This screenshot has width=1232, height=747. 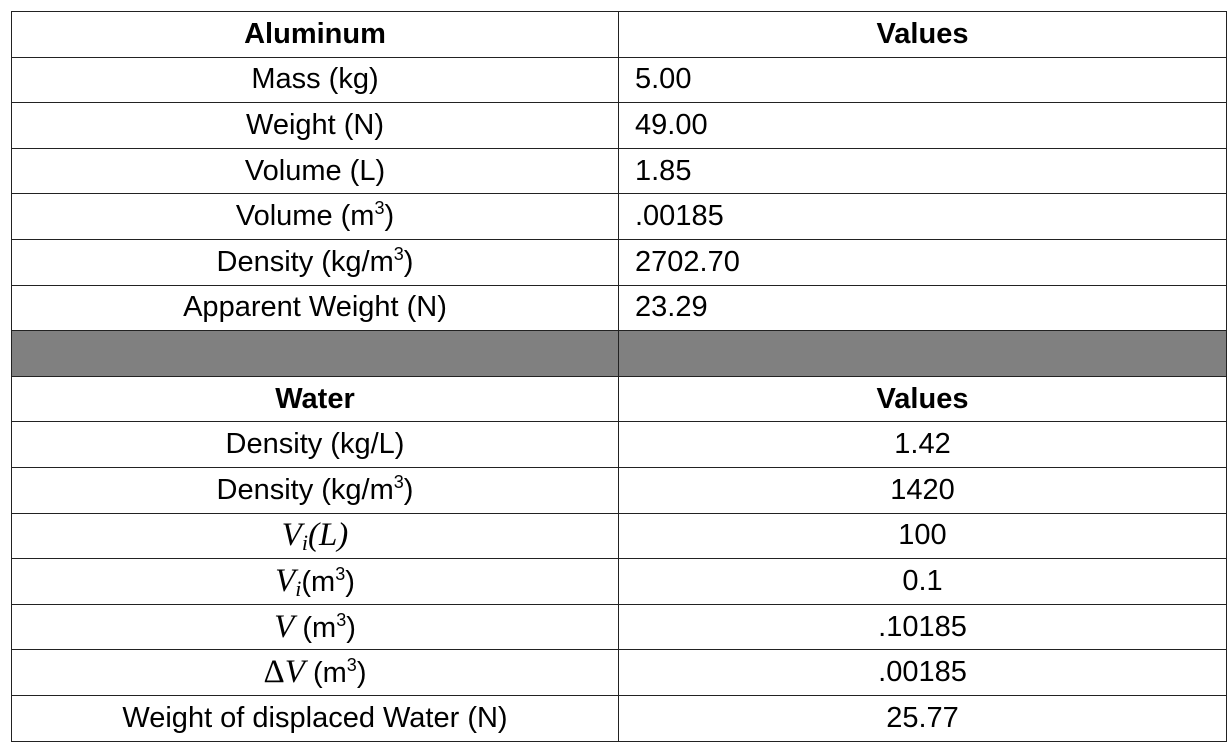 I want to click on row-value-density: 2702.70, so click(x=922, y=262).